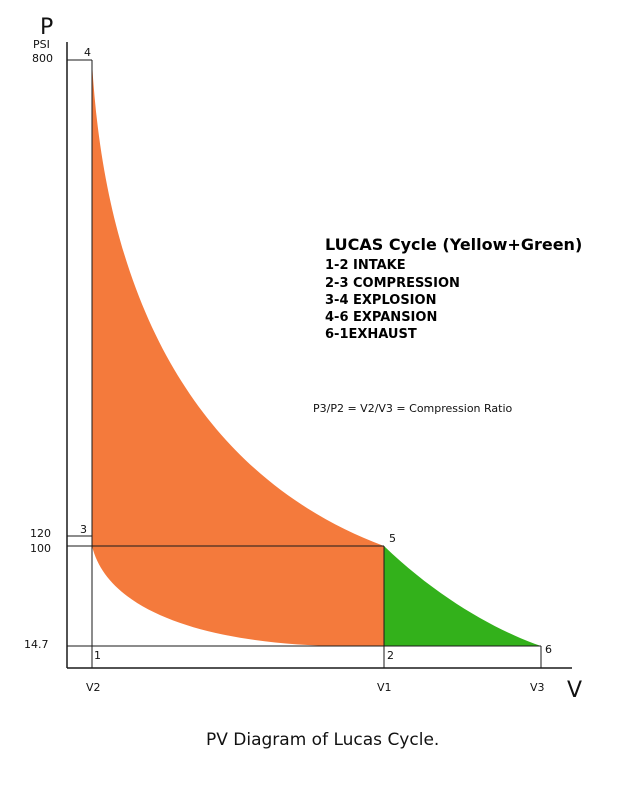 This screenshot has height=800, width=617. What do you see at coordinates (97, 655) in the screenshot?
I see `point-1: 1` at bounding box center [97, 655].